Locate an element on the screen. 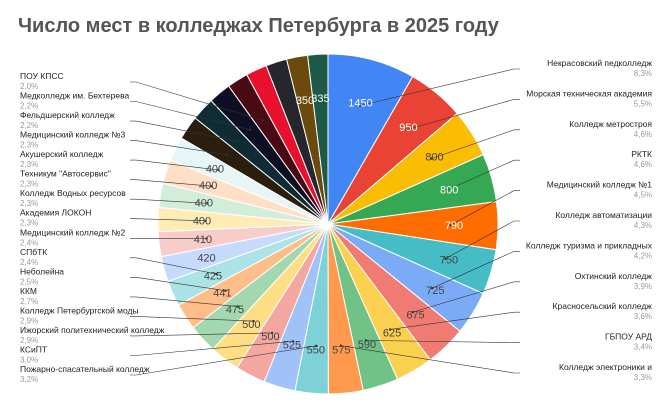 Image resolution: width=656 pixels, height=406 pixels. slice-label-ксипт: КСиПТ is located at coordinates (33, 350).